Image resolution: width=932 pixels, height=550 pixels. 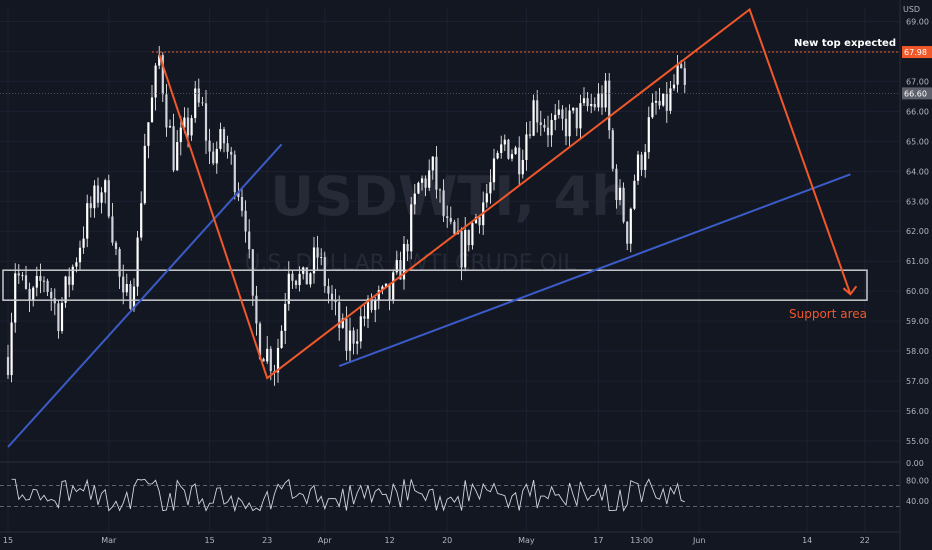 What do you see at coordinates (447, 540) in the screenshot?
I see `time-tick-label: 20` at bounding box center [447, 540].